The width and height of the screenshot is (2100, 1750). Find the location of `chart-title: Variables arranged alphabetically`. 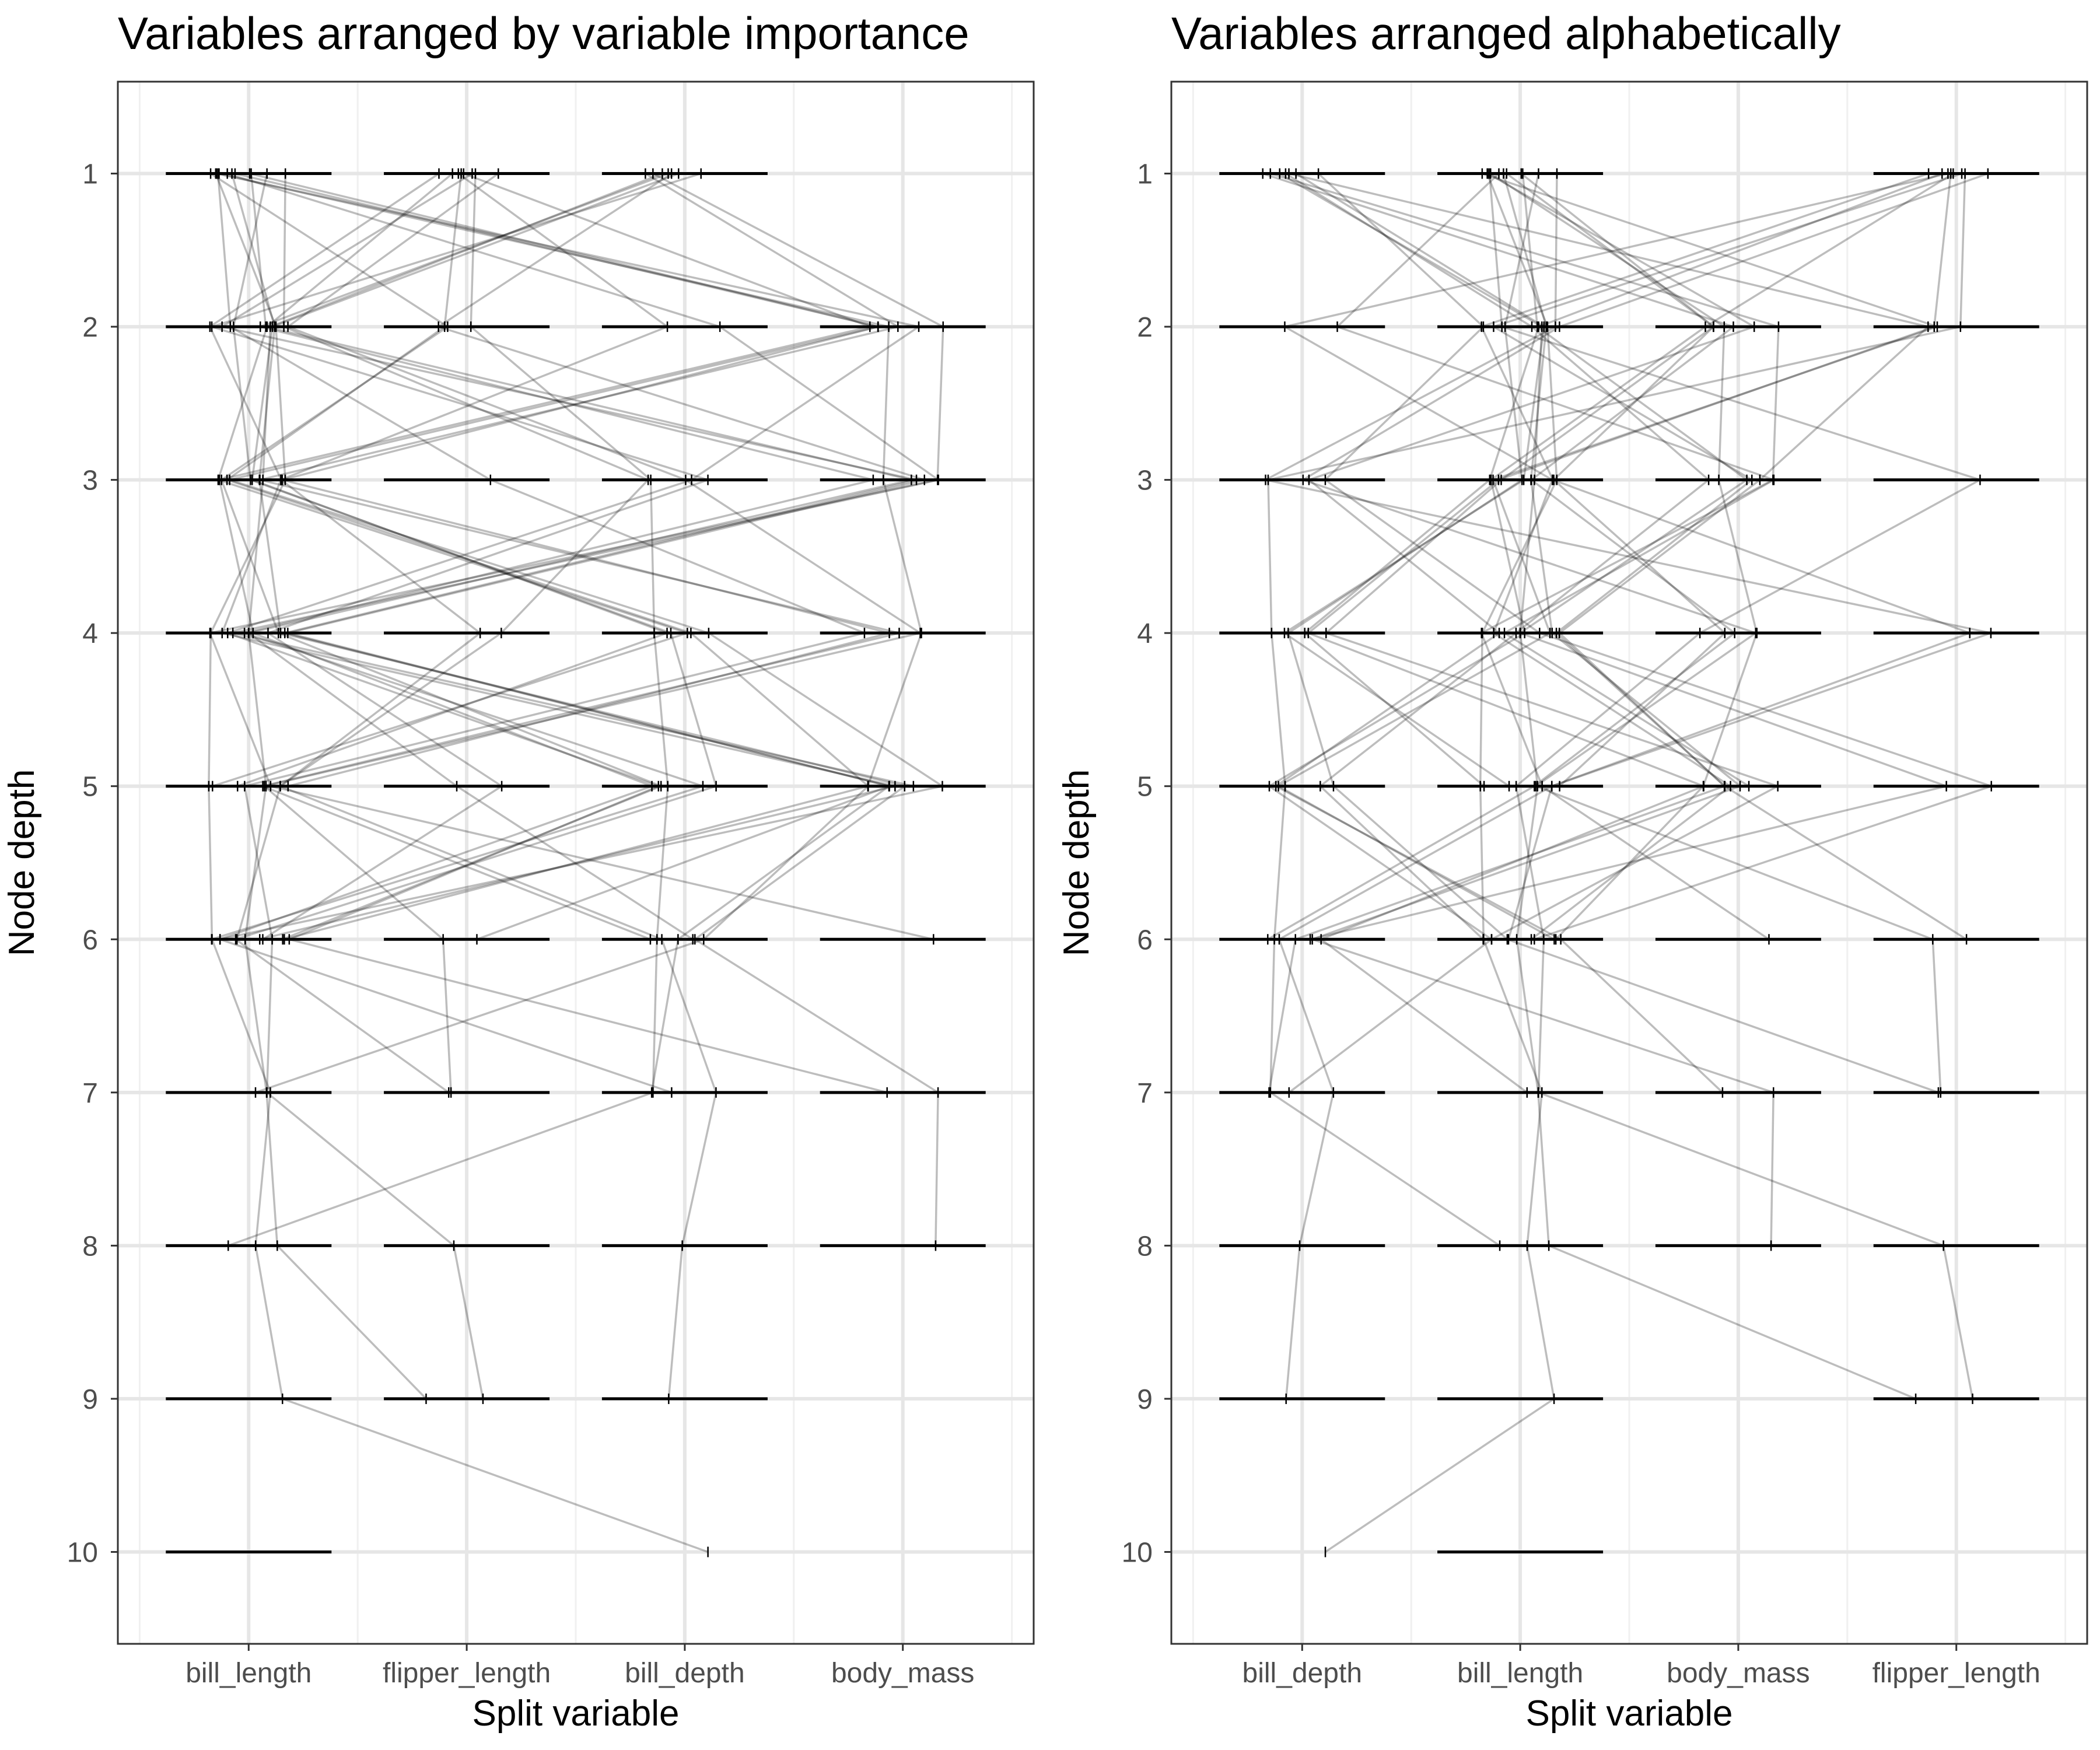

chart-title: Variables arranged alphabetically is located at coordinates (1506, 33).